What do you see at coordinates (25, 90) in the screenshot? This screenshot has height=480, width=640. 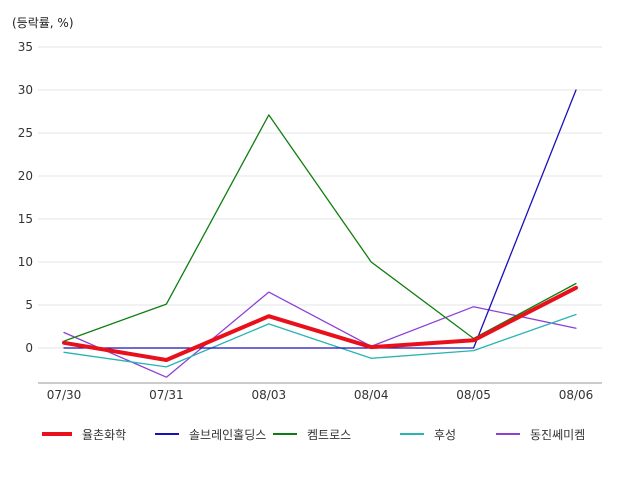 I see `y-tick-label: 30` at bounding box center [25, 90].